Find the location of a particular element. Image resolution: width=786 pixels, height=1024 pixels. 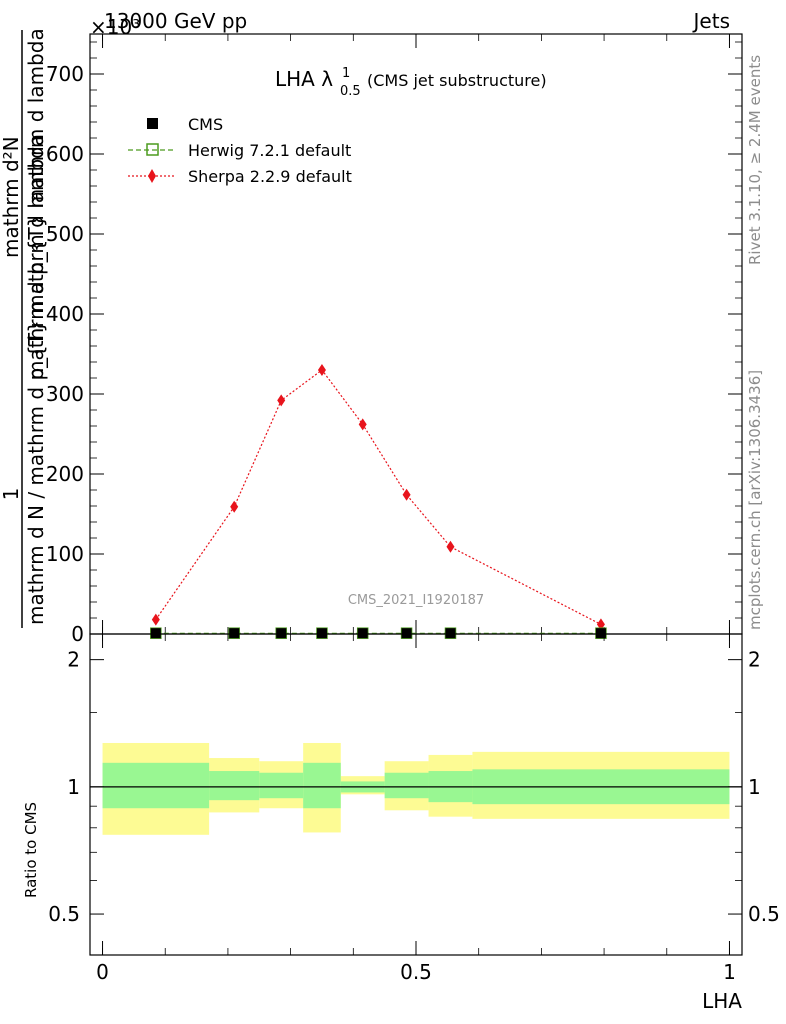

main-y-tick-label: 100 is located at coordinates (65, 554).